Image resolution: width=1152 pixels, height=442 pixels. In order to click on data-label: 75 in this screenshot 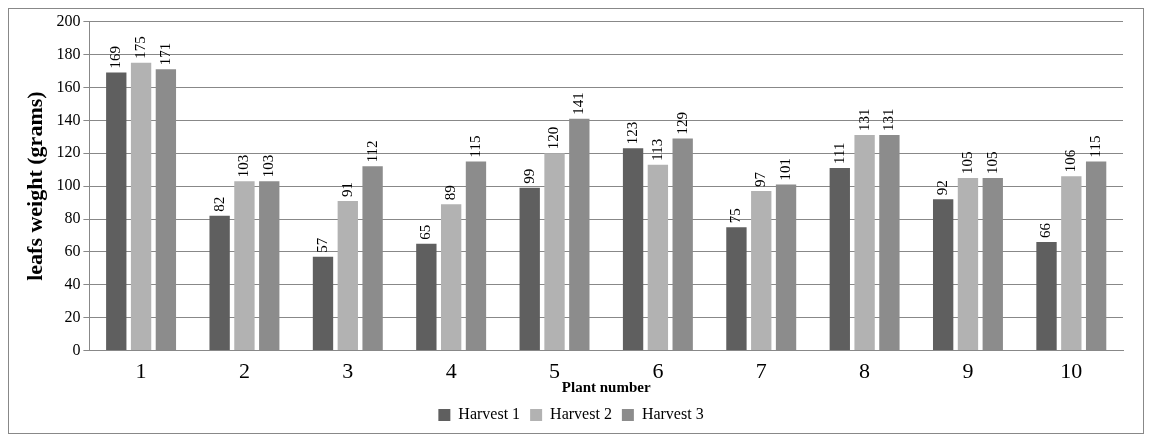, I will do `click(735, 216)`.